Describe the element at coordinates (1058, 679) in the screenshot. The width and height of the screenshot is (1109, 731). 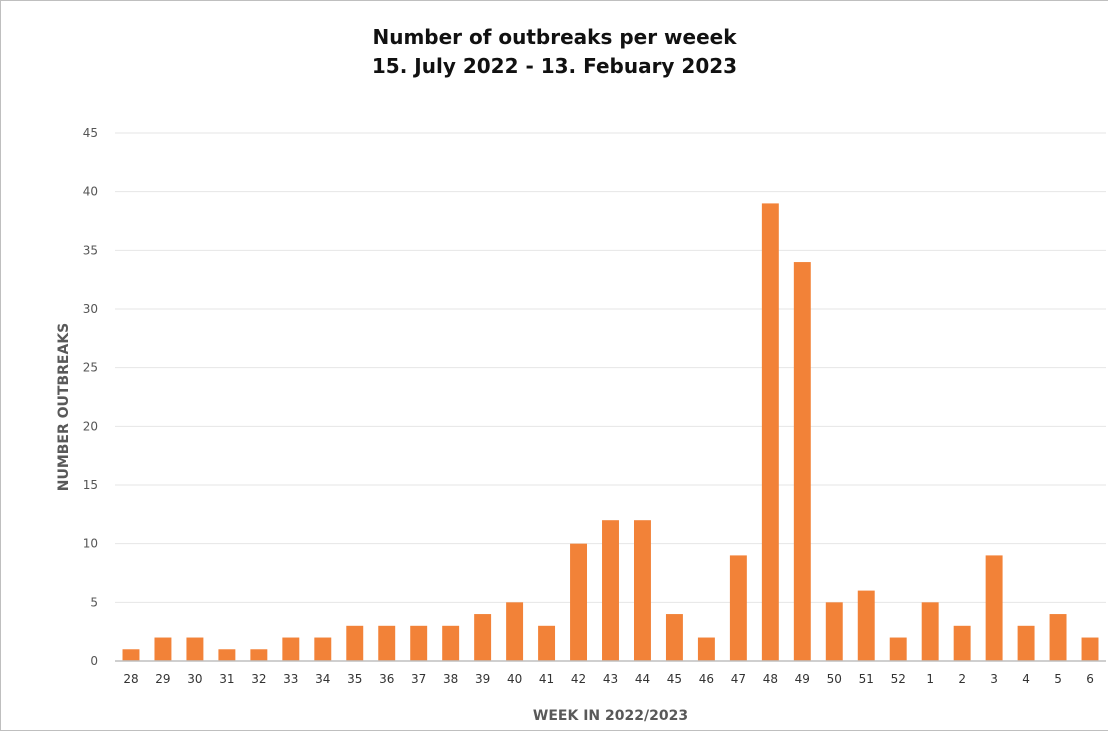
I see `x-tick-label: 5` at that location.